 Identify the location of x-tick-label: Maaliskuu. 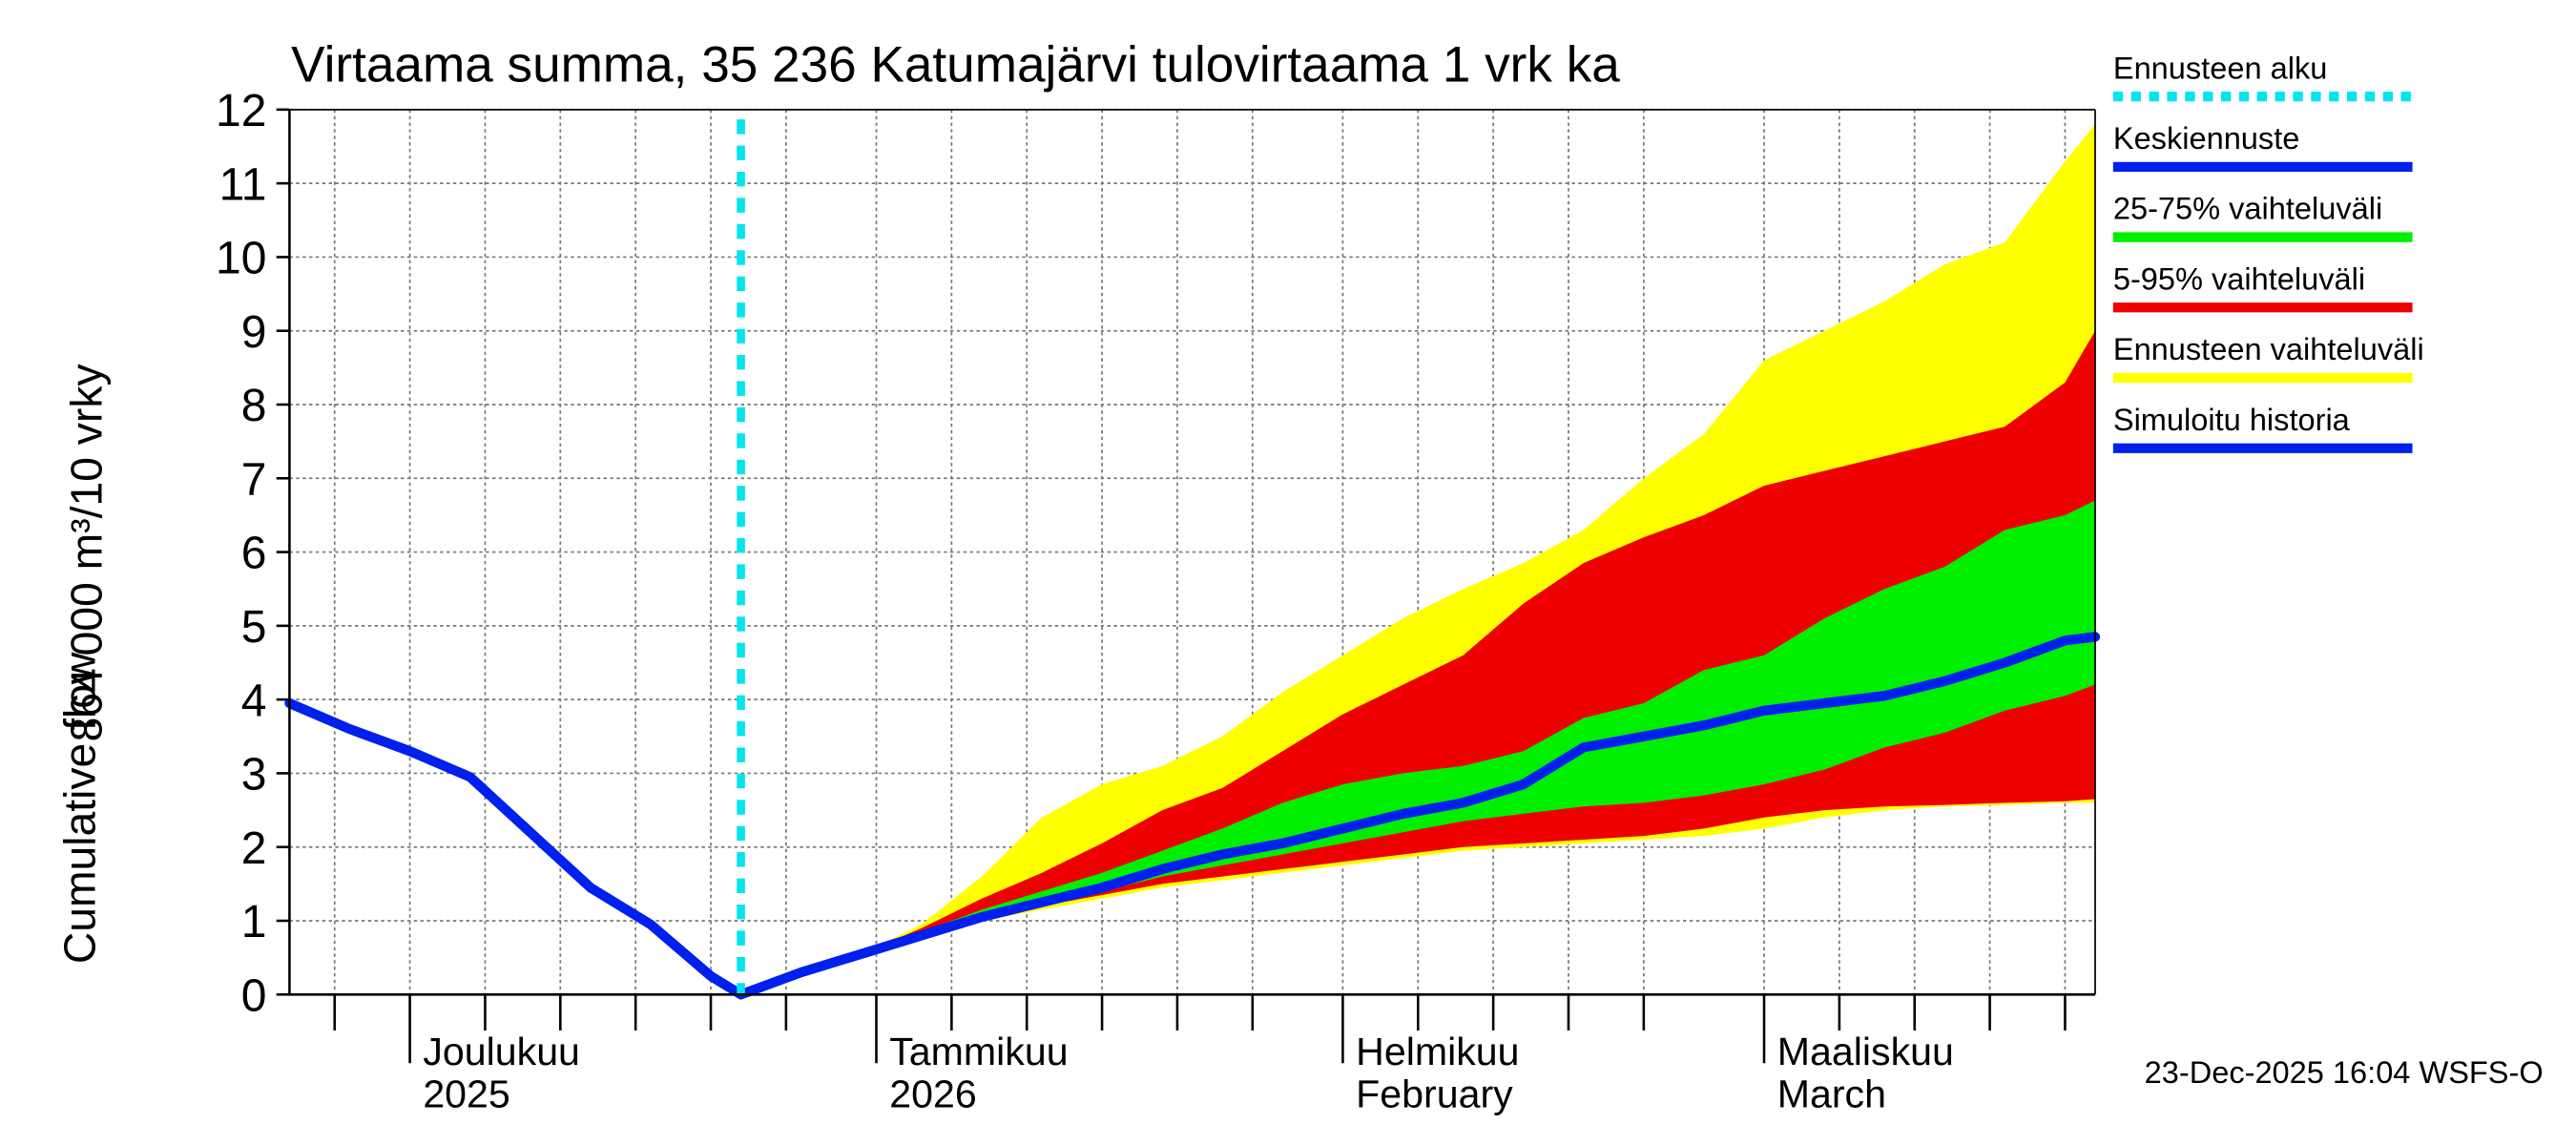
(1865, 1051).